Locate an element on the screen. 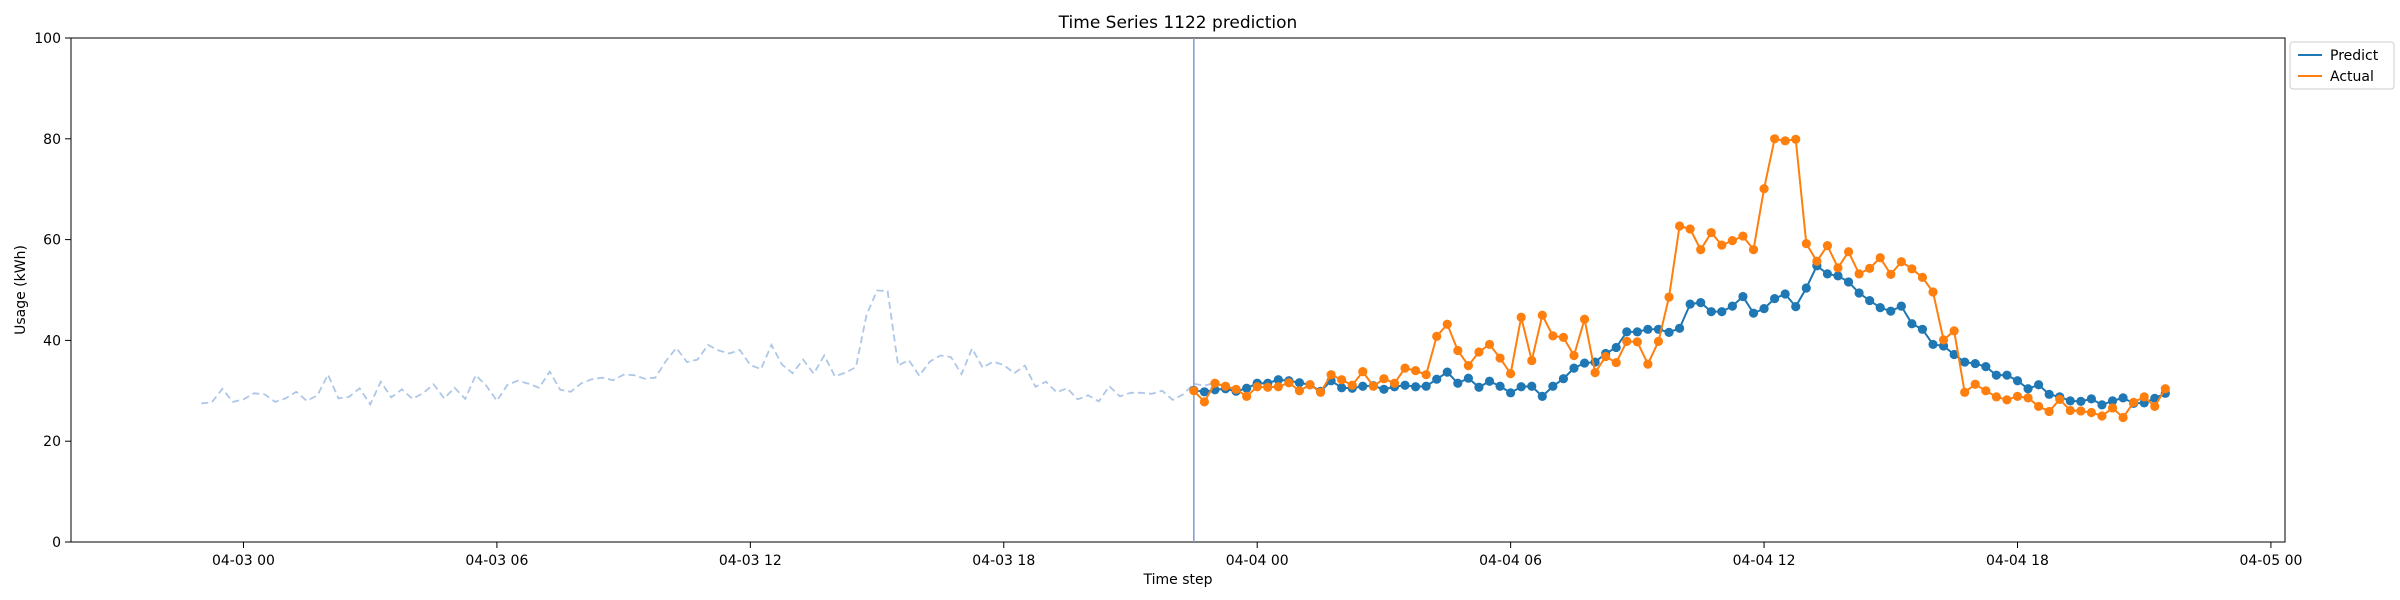 This screenshot has height=600, width=2400. y-tick-label: 60 is located at coordinates (52, 241).